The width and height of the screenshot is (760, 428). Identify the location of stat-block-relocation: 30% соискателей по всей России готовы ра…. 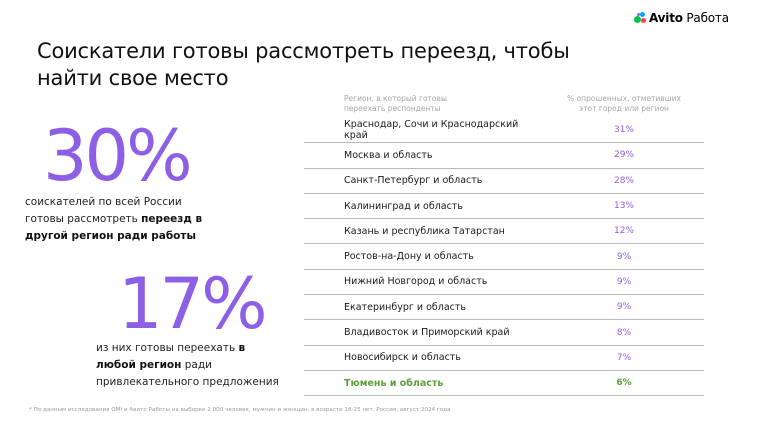
(115, 181).